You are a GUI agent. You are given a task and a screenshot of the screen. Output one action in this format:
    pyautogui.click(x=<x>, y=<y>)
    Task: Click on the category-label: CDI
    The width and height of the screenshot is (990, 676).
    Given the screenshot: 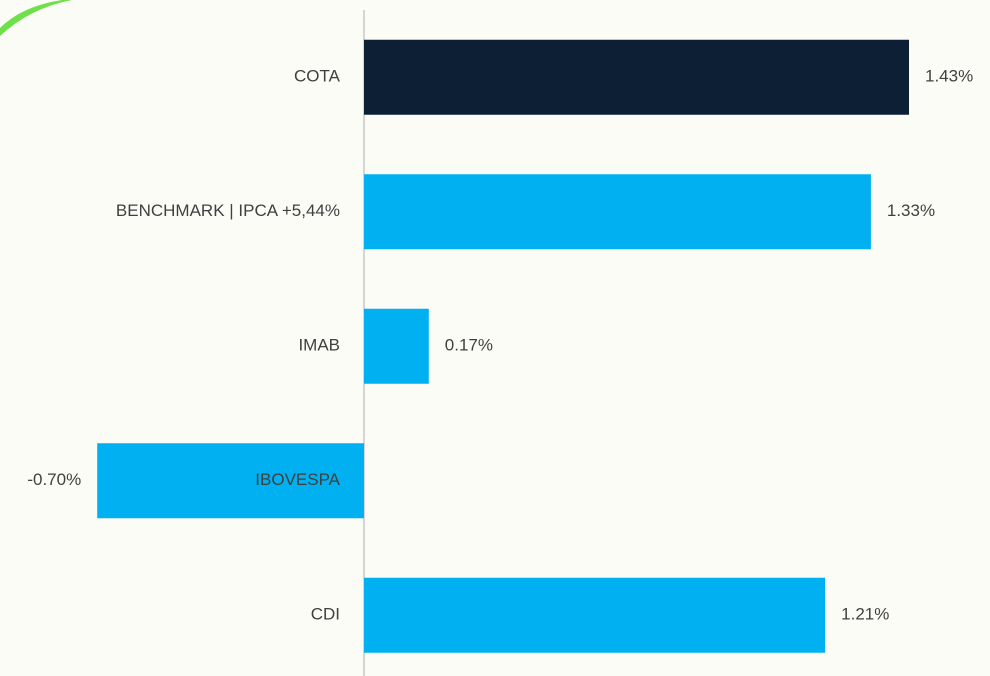 What is the action you would take?
    pyautogui.click(x=325, y=614)
    